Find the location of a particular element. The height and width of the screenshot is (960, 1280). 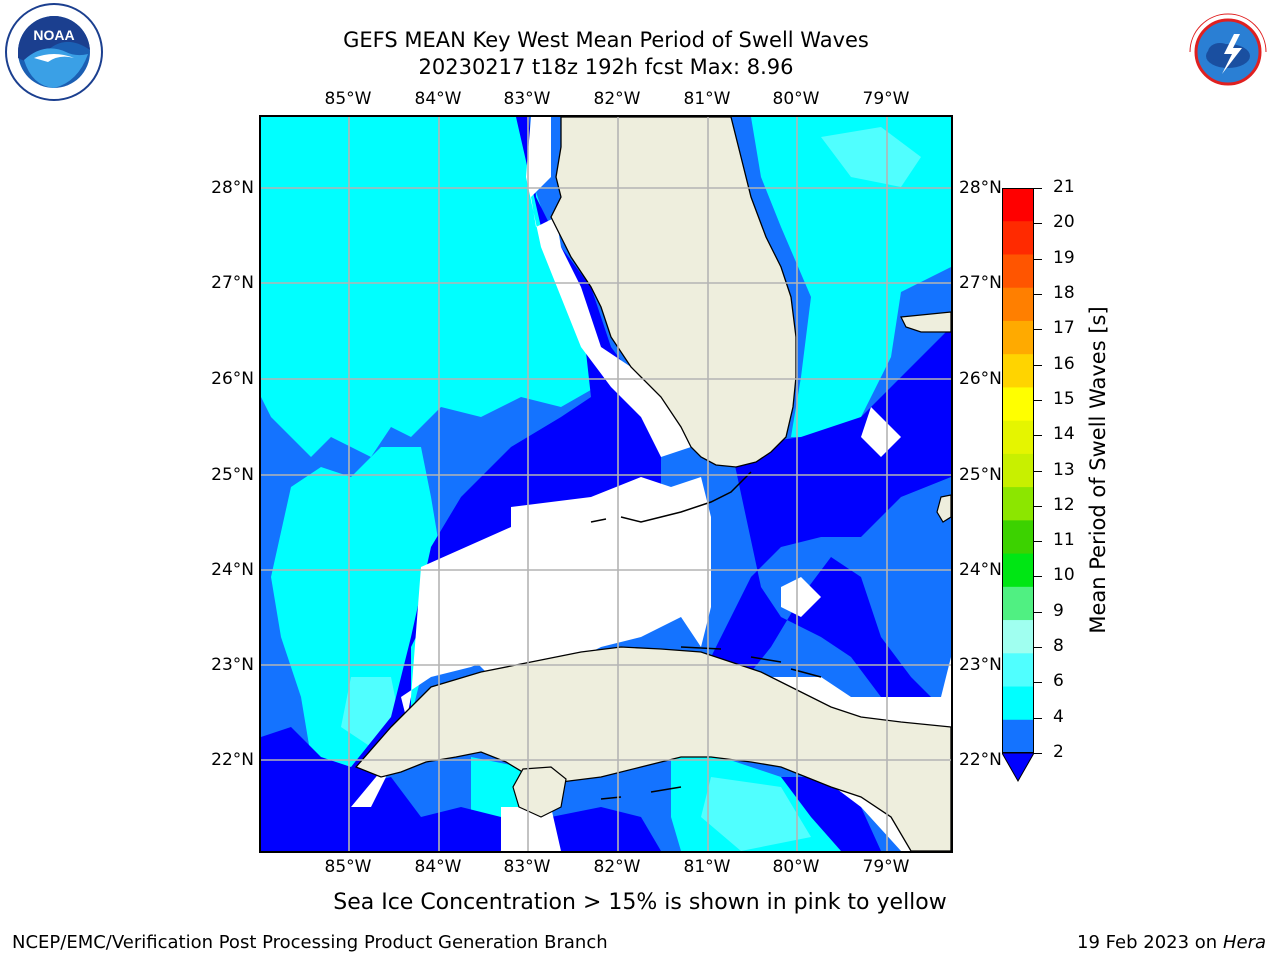

lat-label-right: 23°N is located at coordinates (980, 665).